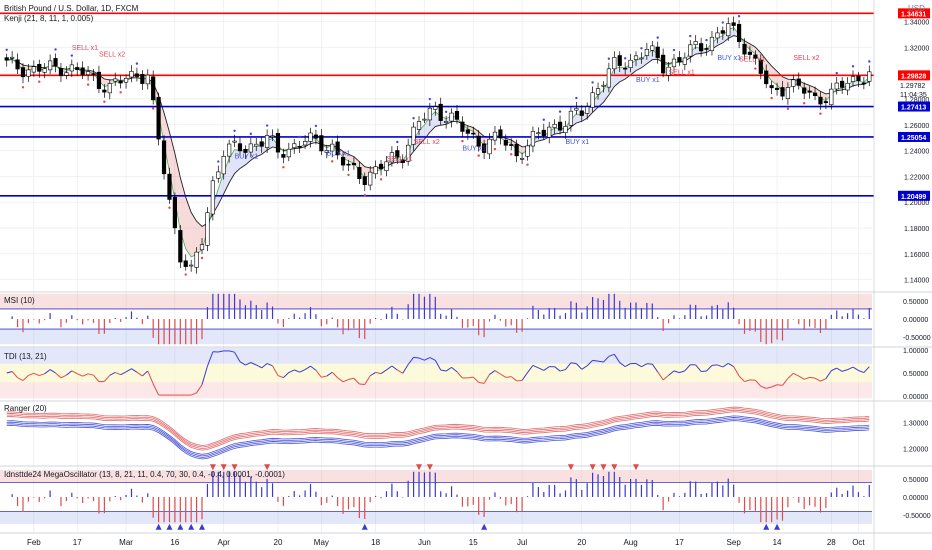 Image resolution: width=932 pixels, height=550 pixels. I want to click on time-axis-label: Mar, so click(126, 542).